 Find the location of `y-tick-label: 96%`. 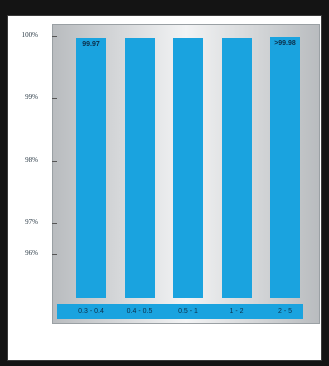

y-tick-label: 96% is located at coordinates (31, 253).